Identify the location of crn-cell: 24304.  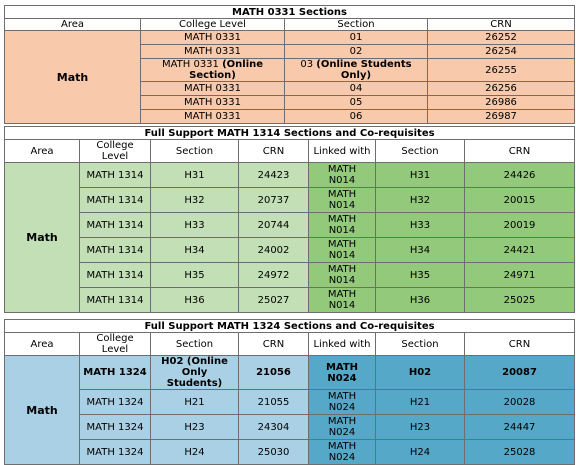
(273, 427).